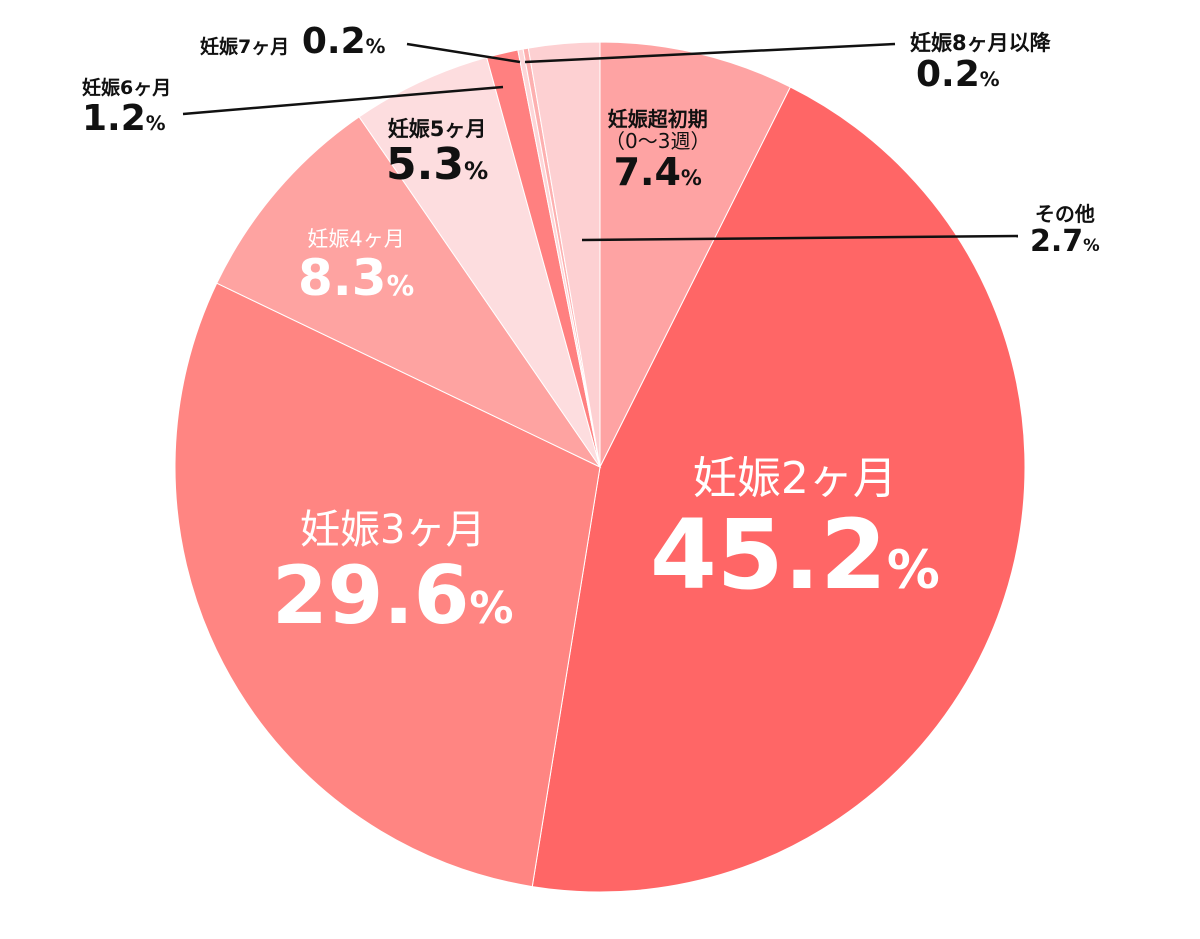 Image resolution: width=1200 pixels, height=939 pixels. I want to click on label-8months-plus: 妊娠8ヶ月以降 0.2%, so click(980, 63).